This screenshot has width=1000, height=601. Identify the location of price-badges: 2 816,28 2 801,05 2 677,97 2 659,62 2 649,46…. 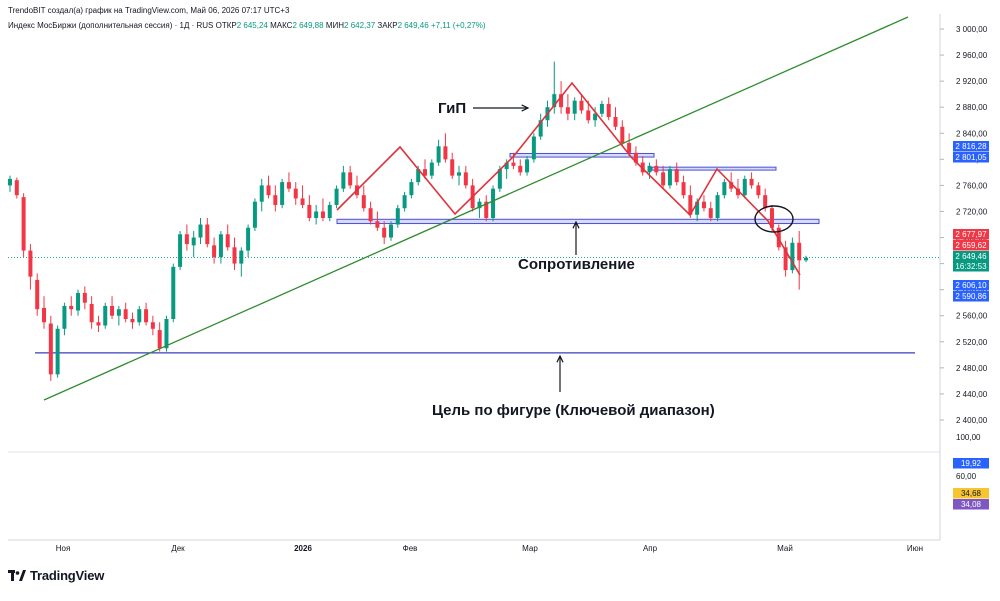
(971, 325).